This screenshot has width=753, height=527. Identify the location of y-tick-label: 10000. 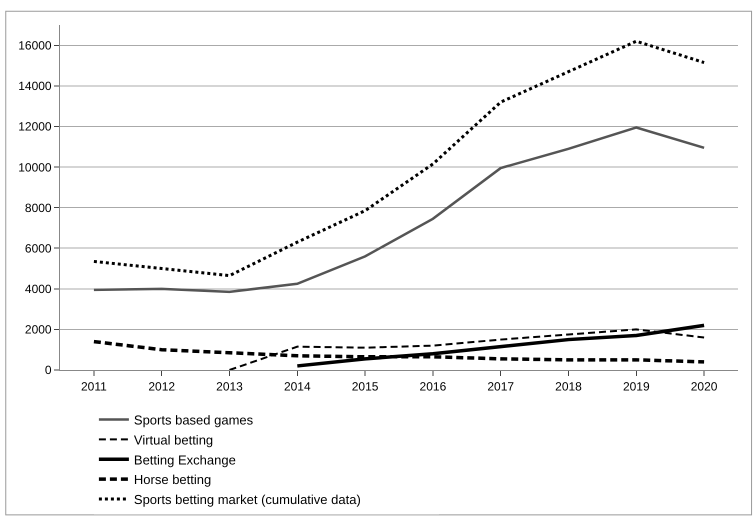
(35, 167).